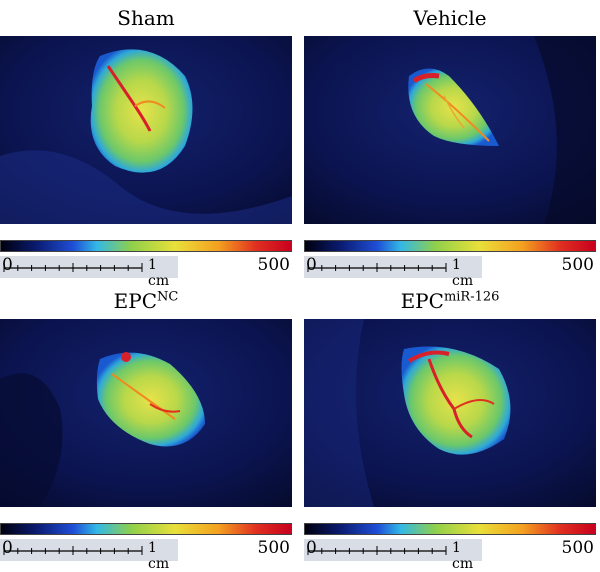 The image size is (600, 572). Describe the element at coordinates (450, 301) in the screenshot. I see `panel-title: EPCmiR-126` at that location.